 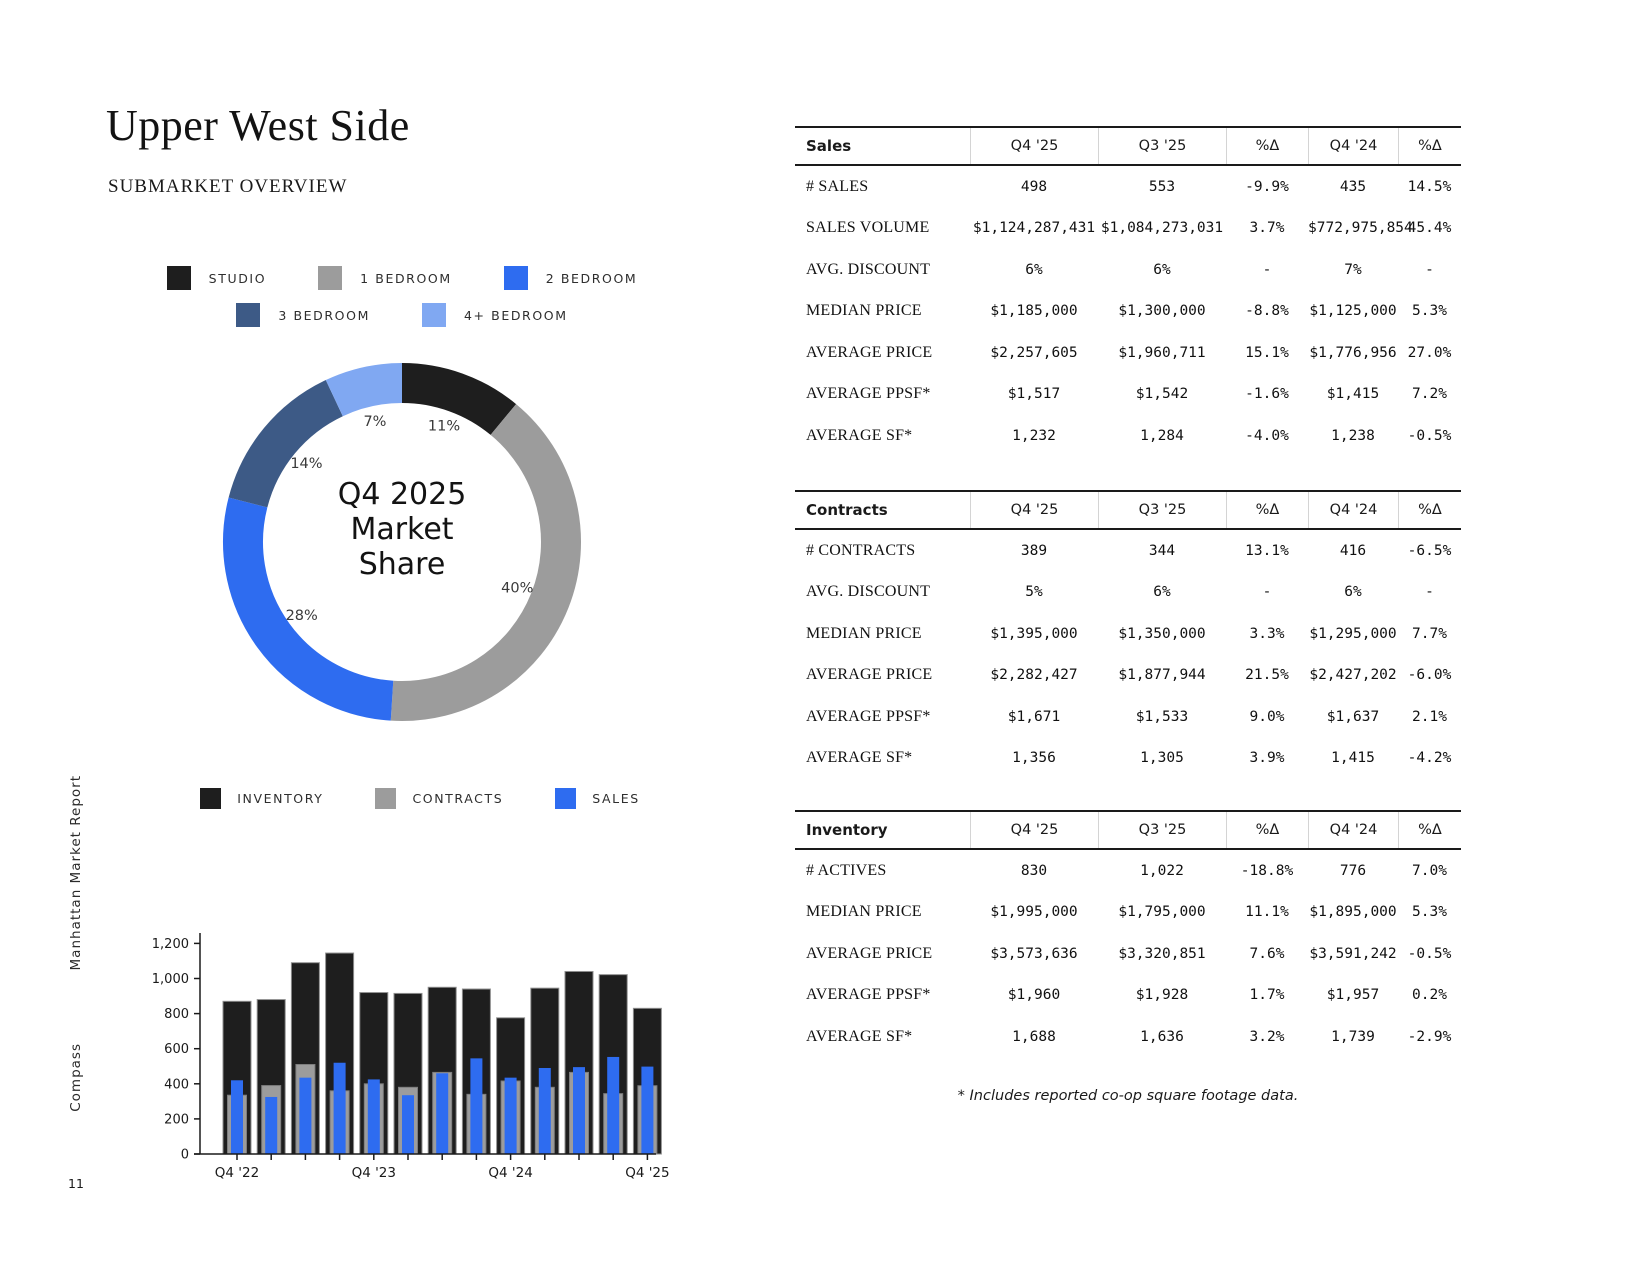 What do you see at coordinates (303, 315) in the screenshot?
I see `legend-item-3-bedroom: 3 BEDROOM` at bounding box center [303, 315].